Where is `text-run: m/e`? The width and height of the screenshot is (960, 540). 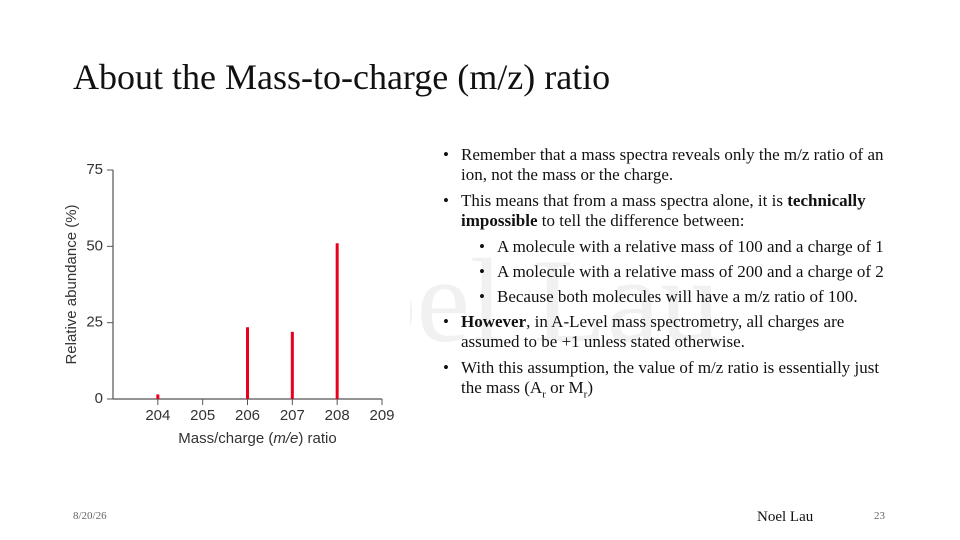
text-run: m/e is located at coordinates (285, 438).